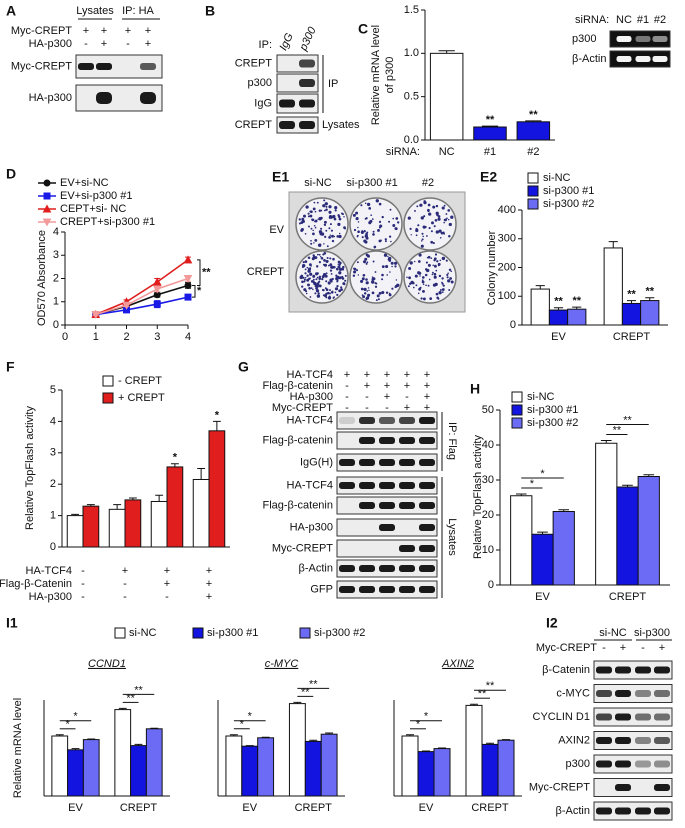 The image size is (685, 828). I want to click on column-label: #2, so click(428, 183).